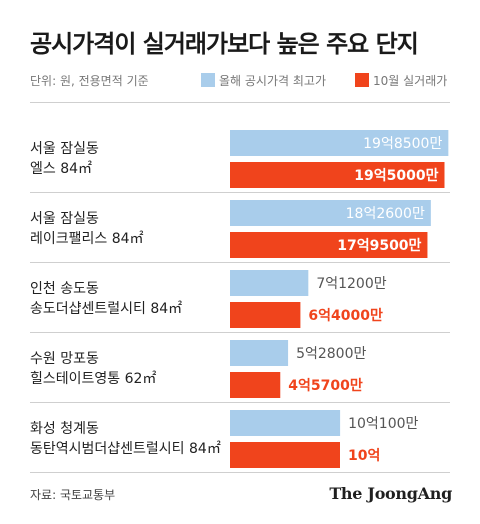 The height and width of the screenshot is (524, 480). Describe the element at coordinates (385, 214) in the screenshot. I see `data-label-official: 18억2600만` at that location.